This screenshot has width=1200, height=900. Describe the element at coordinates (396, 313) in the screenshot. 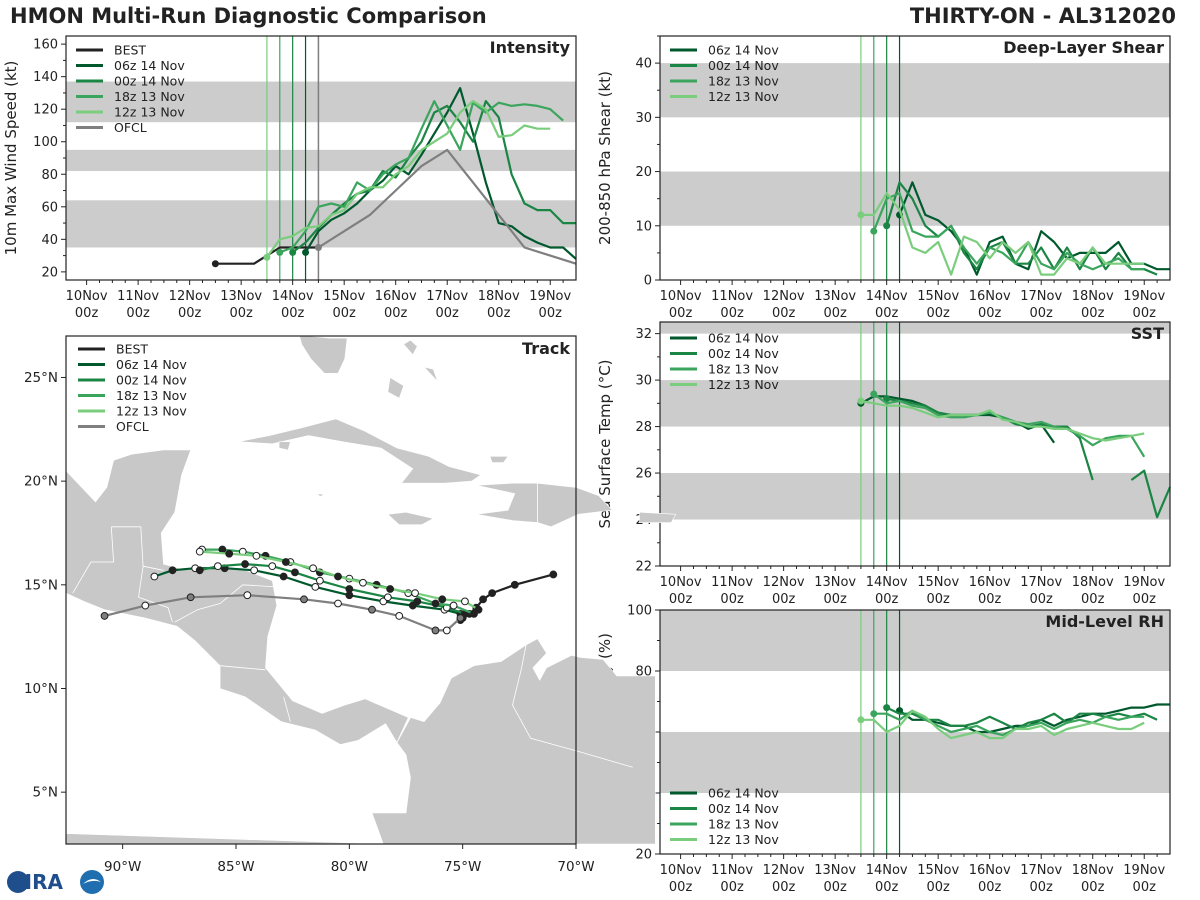

I see `intensity-xtick-hour-6: 00z` at that location.